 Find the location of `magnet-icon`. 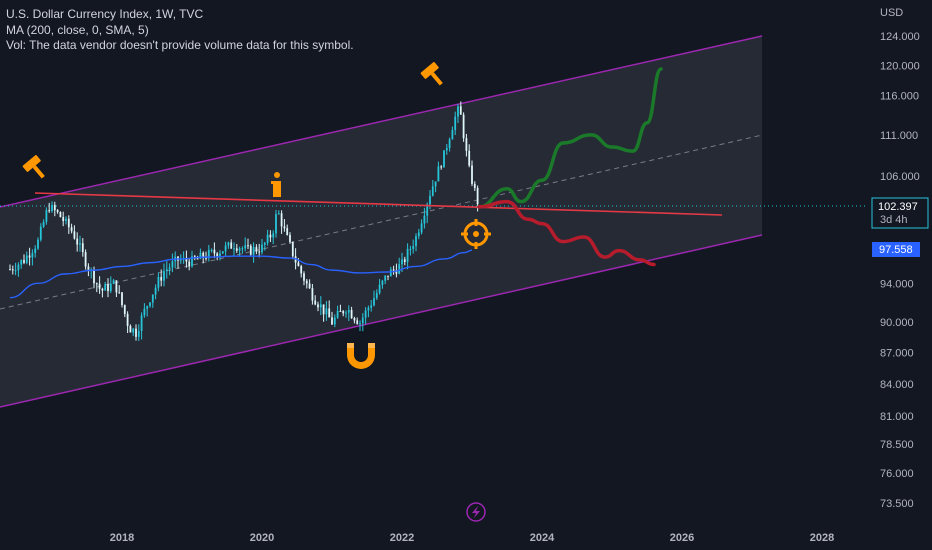

magnet-icon is located at coordinates (361, 356).